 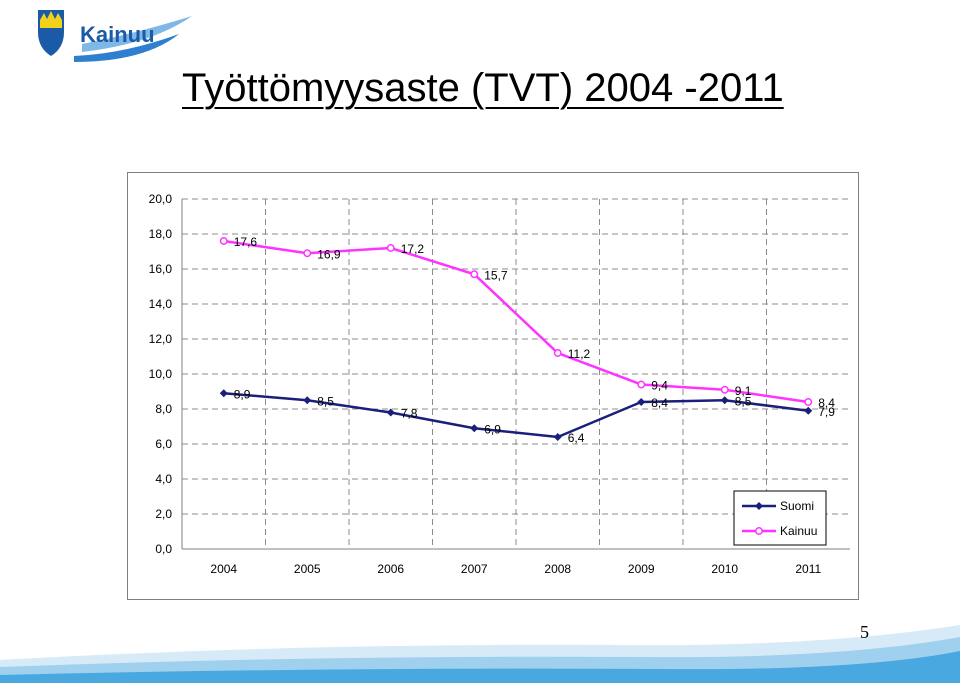 I want to click on x-tick-label: 2008, so click(x=557, y=569).